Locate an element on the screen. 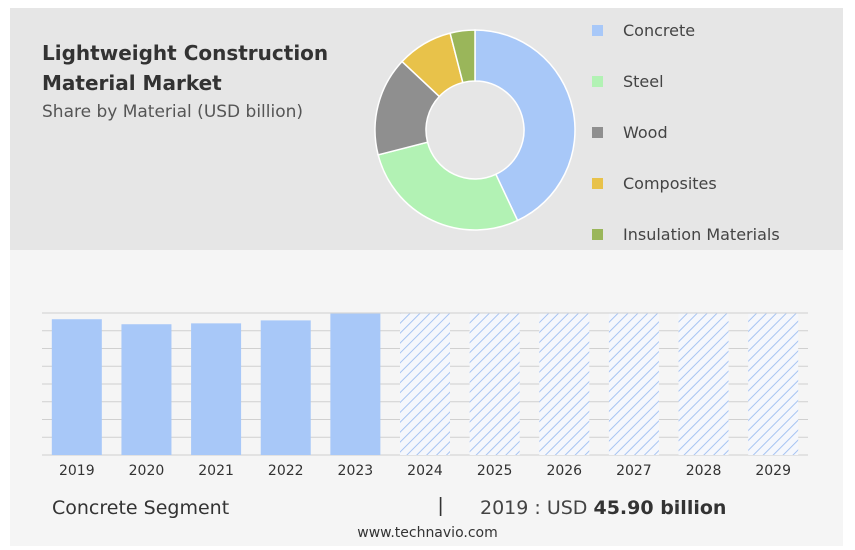 This screenshot has height=550, width=855. donut-slice-concrete is located at coordinates (525, 125).